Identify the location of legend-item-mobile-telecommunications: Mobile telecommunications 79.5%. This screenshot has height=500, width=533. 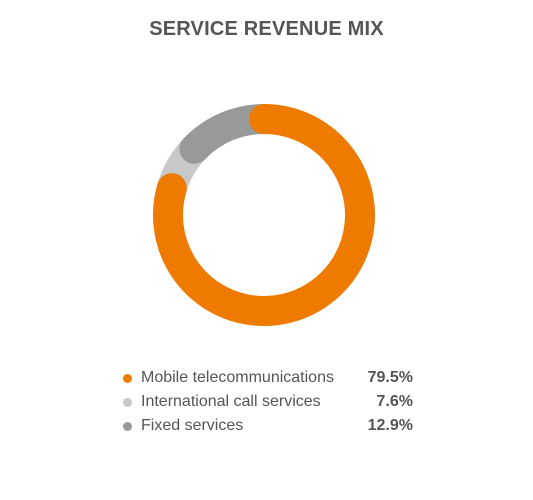
(268, 378).